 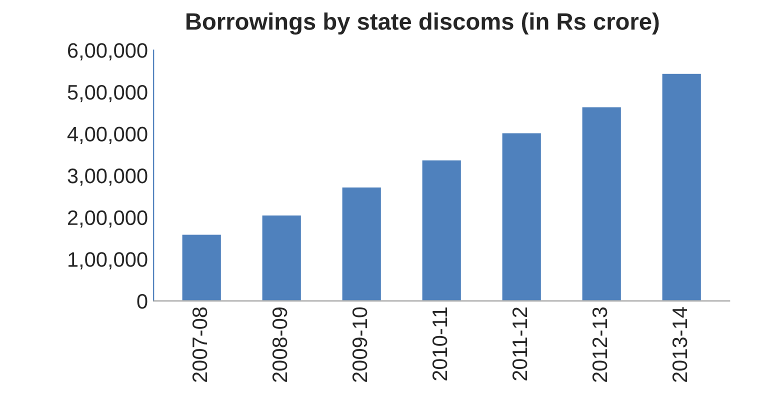 What do you see at coordinates (108, 219) in the screenshot?
I see `y-tick-label: 2,00,000` at bounding box center [108, 219].